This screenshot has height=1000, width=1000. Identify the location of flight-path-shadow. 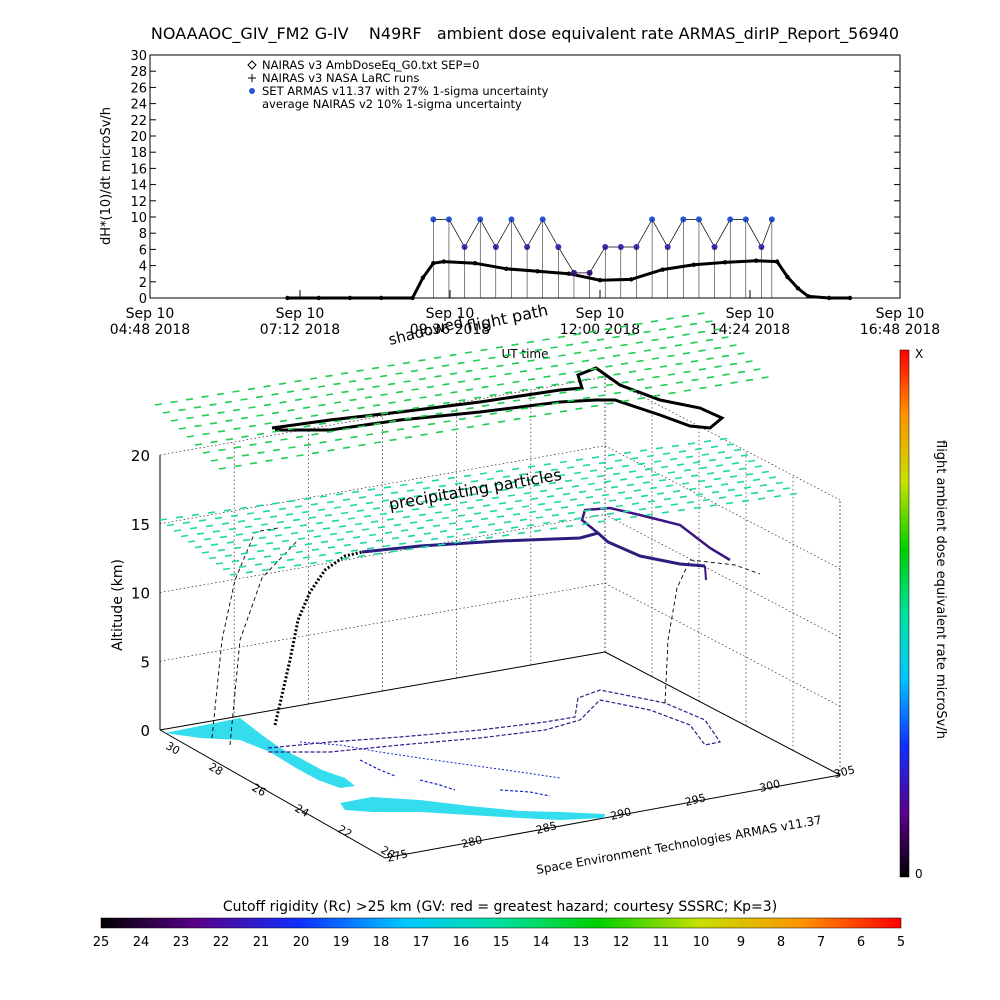
(498, 399).